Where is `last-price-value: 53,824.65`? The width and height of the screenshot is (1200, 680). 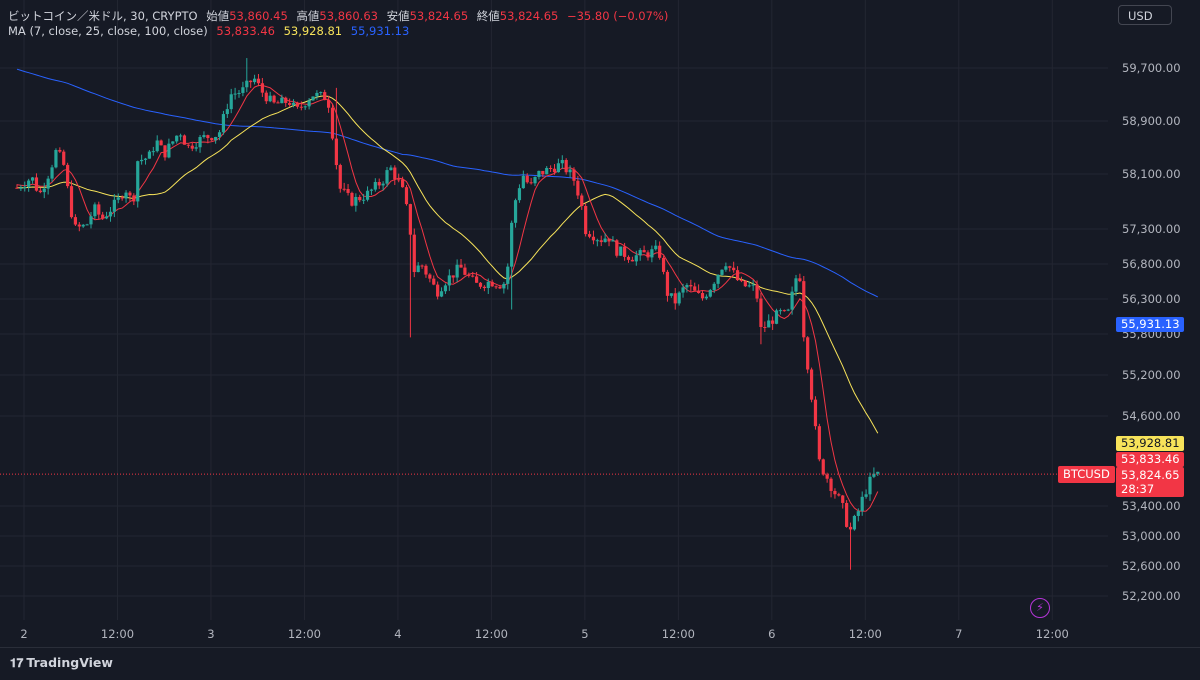 last-price-value: 53,824.65 is located at coordinates (1150, 475).